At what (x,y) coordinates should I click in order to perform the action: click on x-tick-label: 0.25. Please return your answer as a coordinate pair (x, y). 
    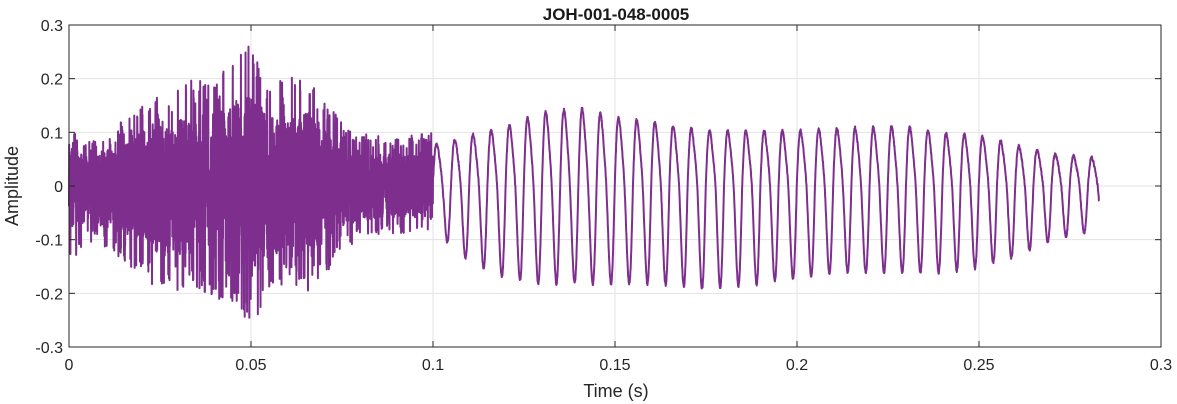
    Looking at the image, I should click on (978, 365).